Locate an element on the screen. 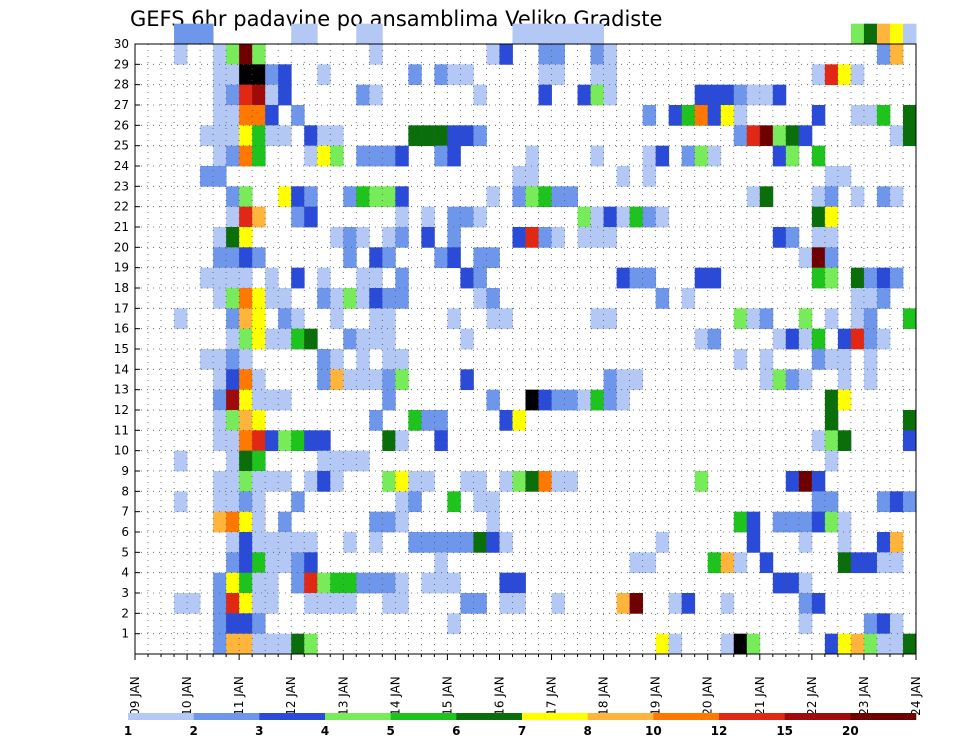 This screenshot has height=742, width=960. x-tick-label: 15 JAN is located at coordinates (447, 696).